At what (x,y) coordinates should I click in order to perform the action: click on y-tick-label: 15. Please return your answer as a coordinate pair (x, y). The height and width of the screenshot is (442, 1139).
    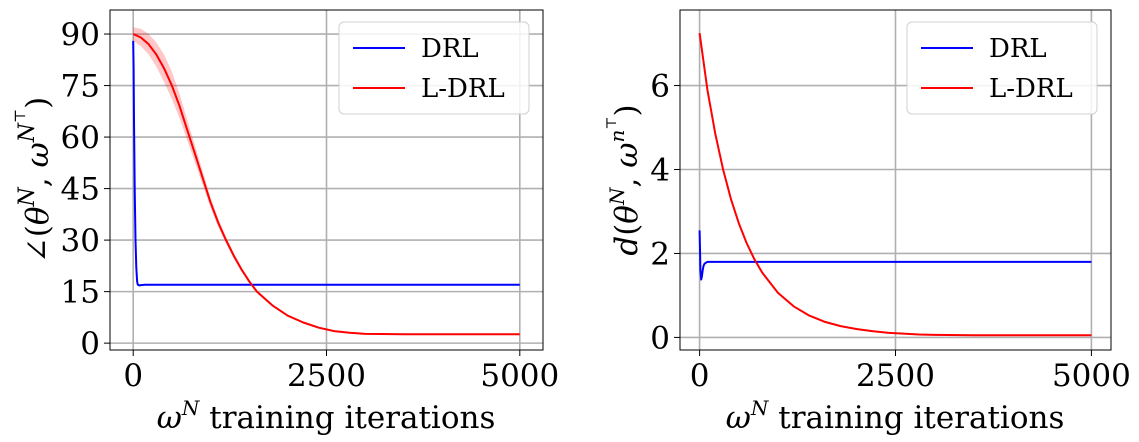
    Looking at the image, I should click on (80, 293).